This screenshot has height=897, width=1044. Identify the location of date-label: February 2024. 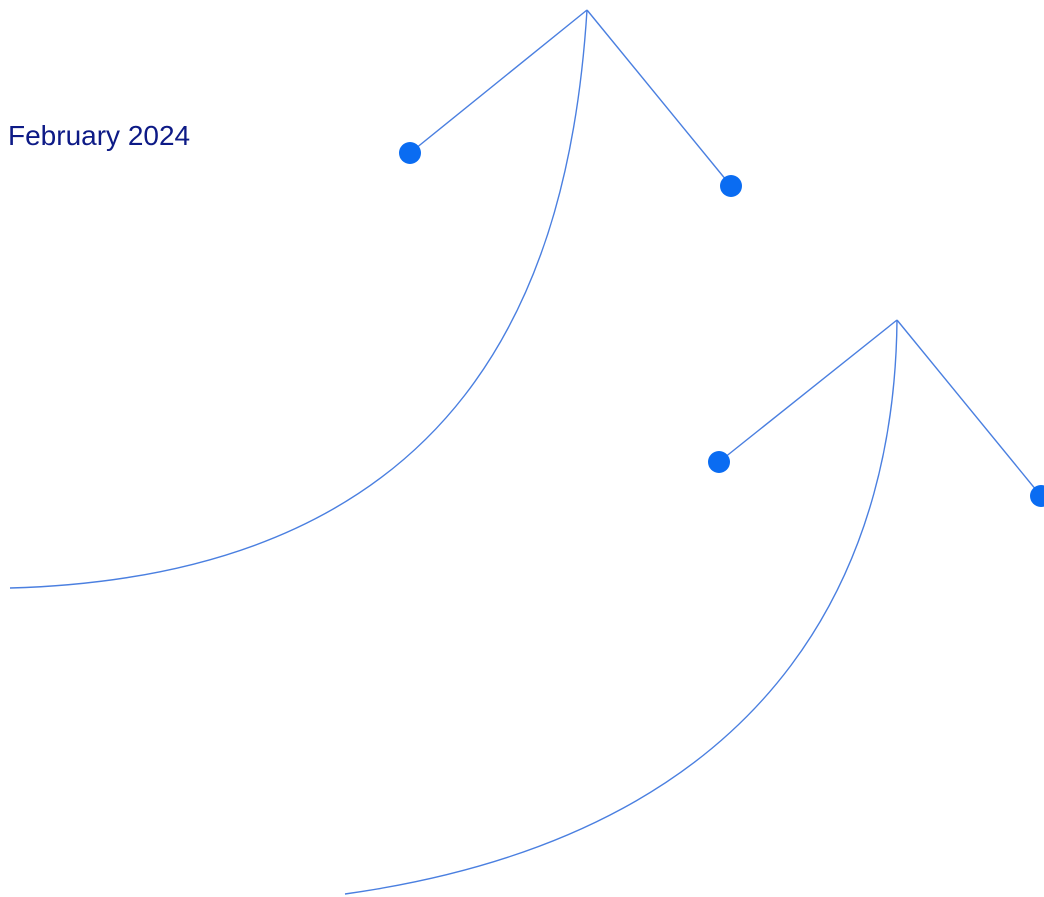
(99, 135).